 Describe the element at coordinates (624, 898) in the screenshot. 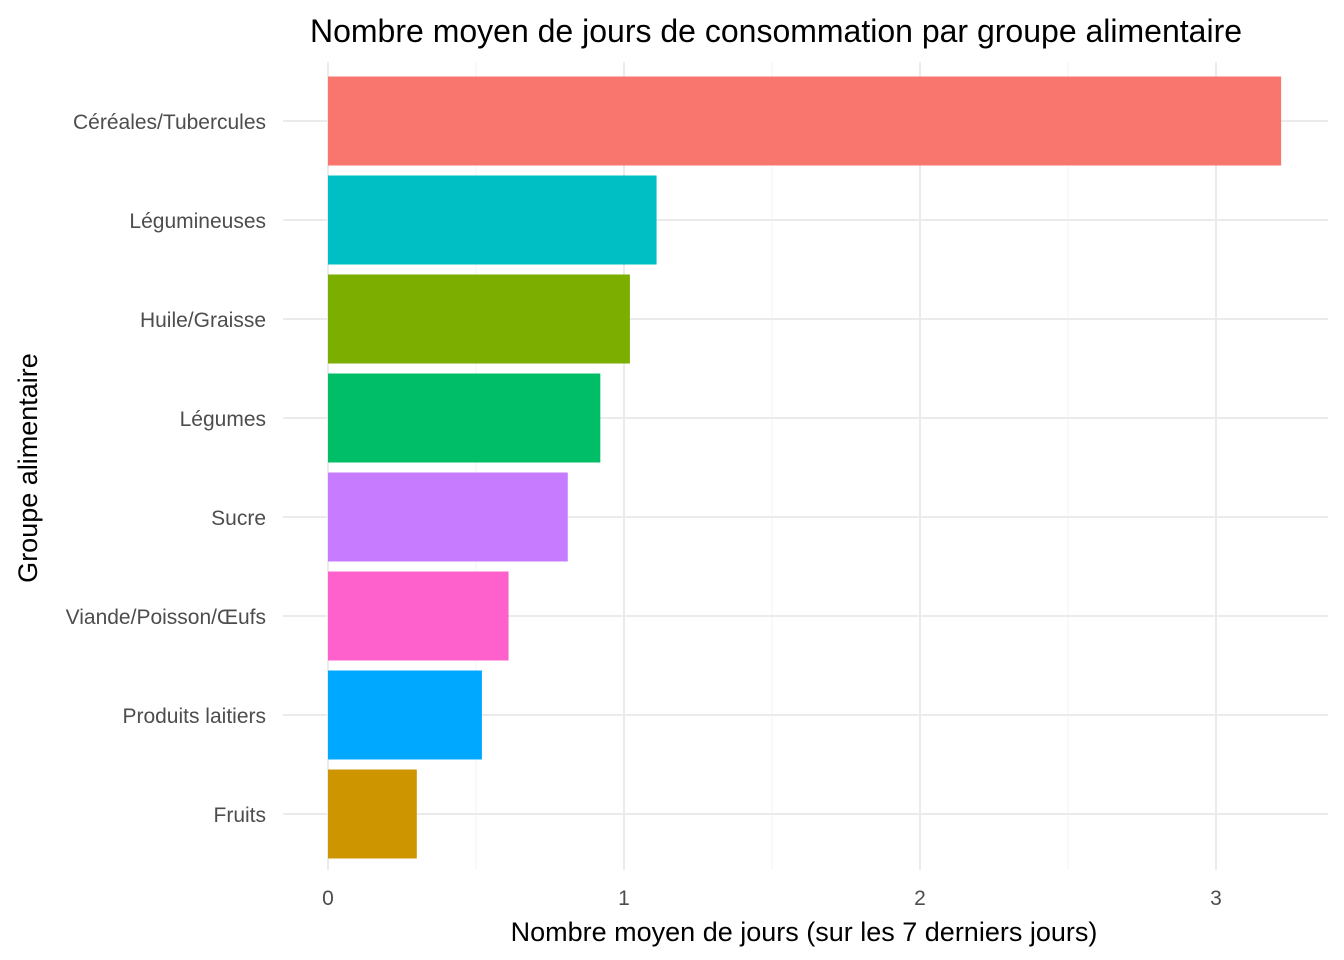

I see `x-tick-label: 1` at that location.